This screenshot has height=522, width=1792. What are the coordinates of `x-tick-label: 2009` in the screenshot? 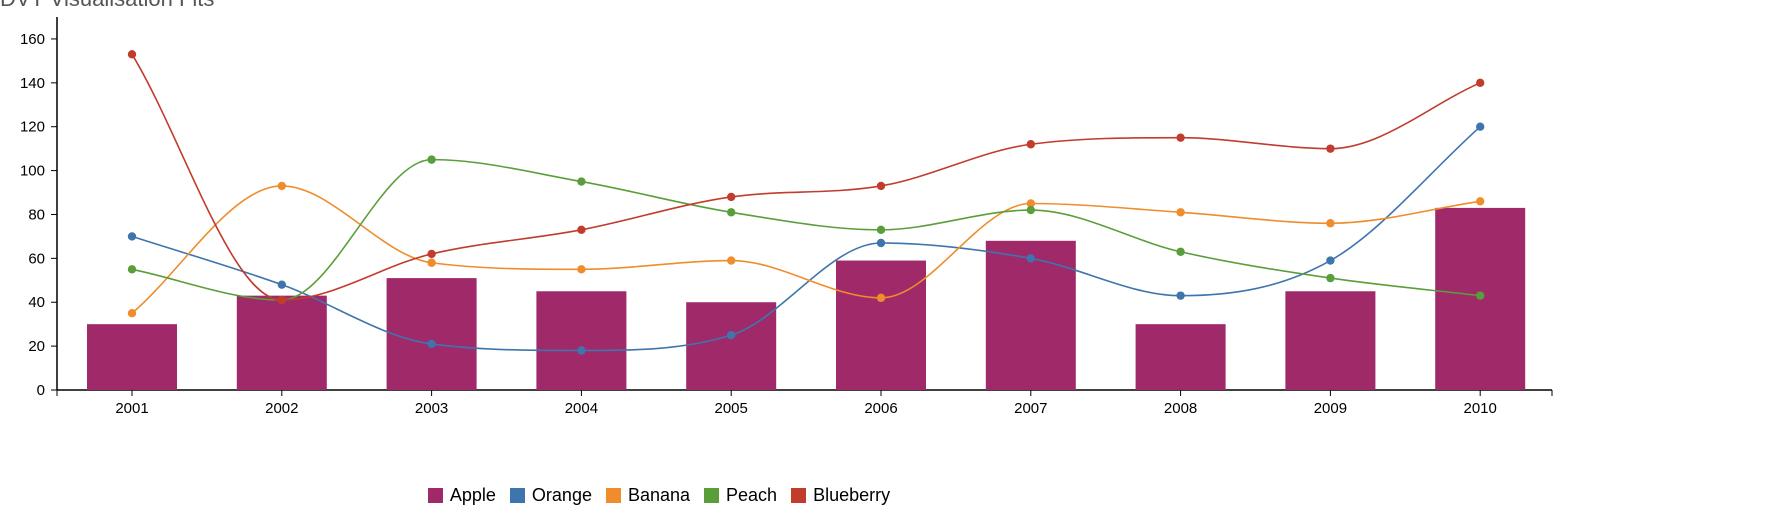 It's located at (1330, 408).